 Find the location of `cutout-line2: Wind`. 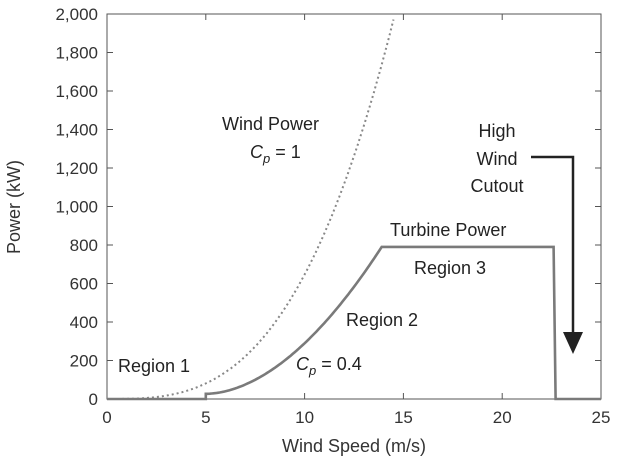

cutout-line2: Wind is located at coordinates (496, 159).